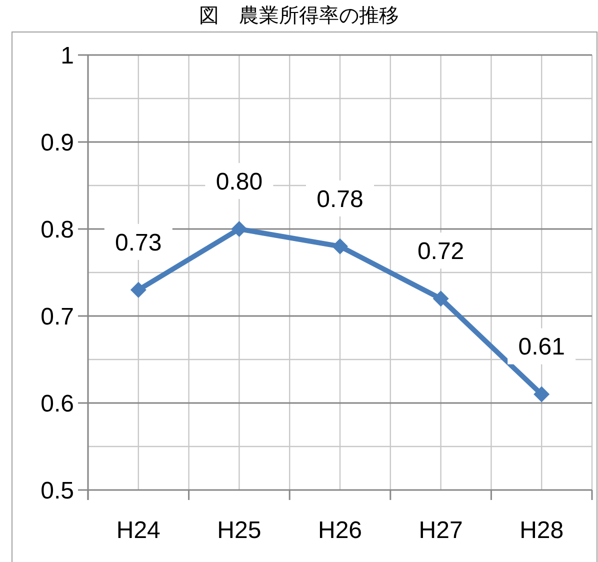 The width and height of the screenshot is (598, 562). Describe the element at coordinates (57, 490) in the screenshot. I see `y-tick-label: 0.5` at that location.